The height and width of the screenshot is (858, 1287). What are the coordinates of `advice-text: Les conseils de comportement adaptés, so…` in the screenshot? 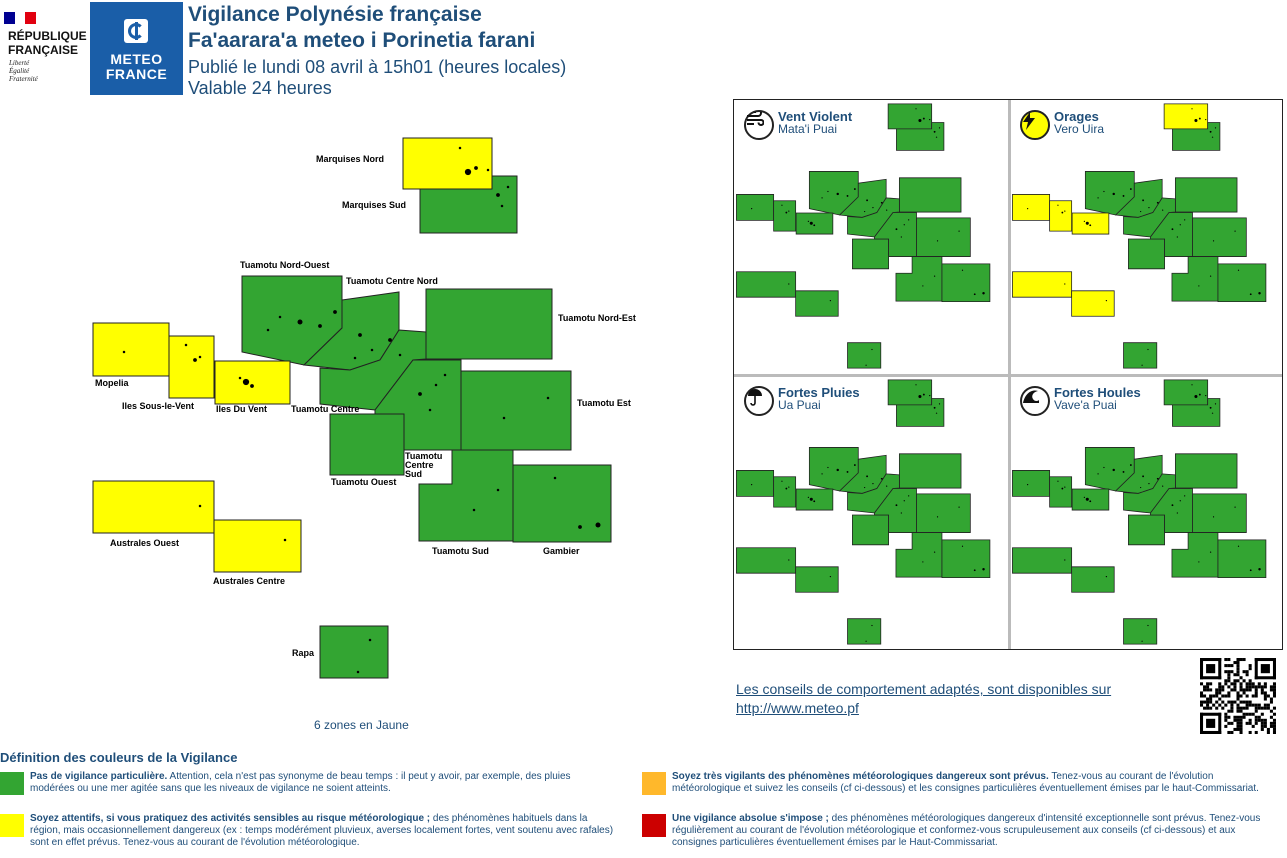 It's located at (924, 689).